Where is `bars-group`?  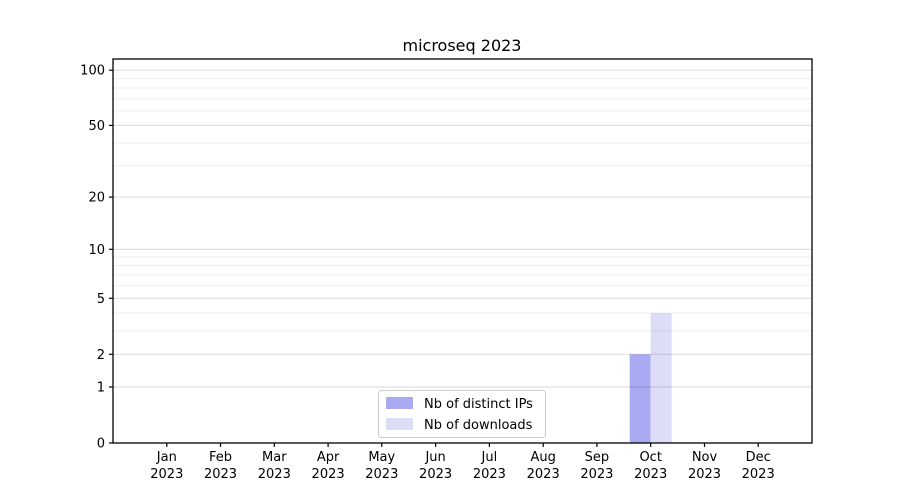
bars-group is located at coordinates (650, 378).